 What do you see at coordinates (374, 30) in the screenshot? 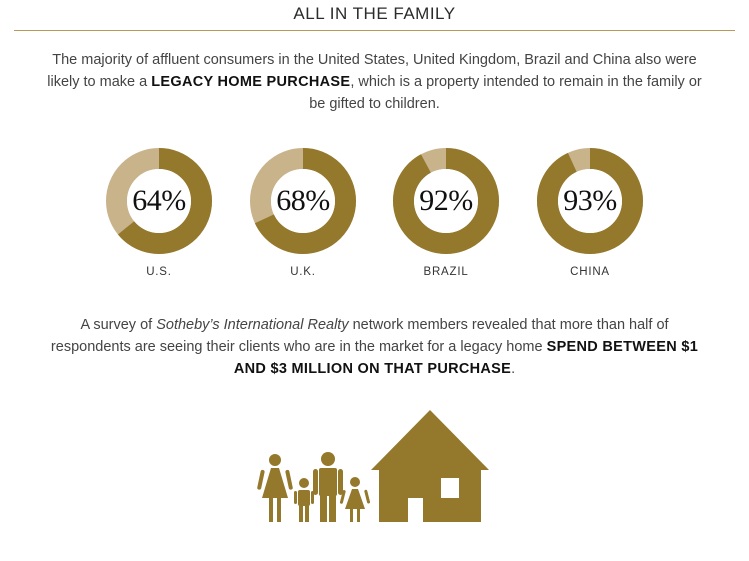
I see `title-divider` at bounding box center [374, 30].